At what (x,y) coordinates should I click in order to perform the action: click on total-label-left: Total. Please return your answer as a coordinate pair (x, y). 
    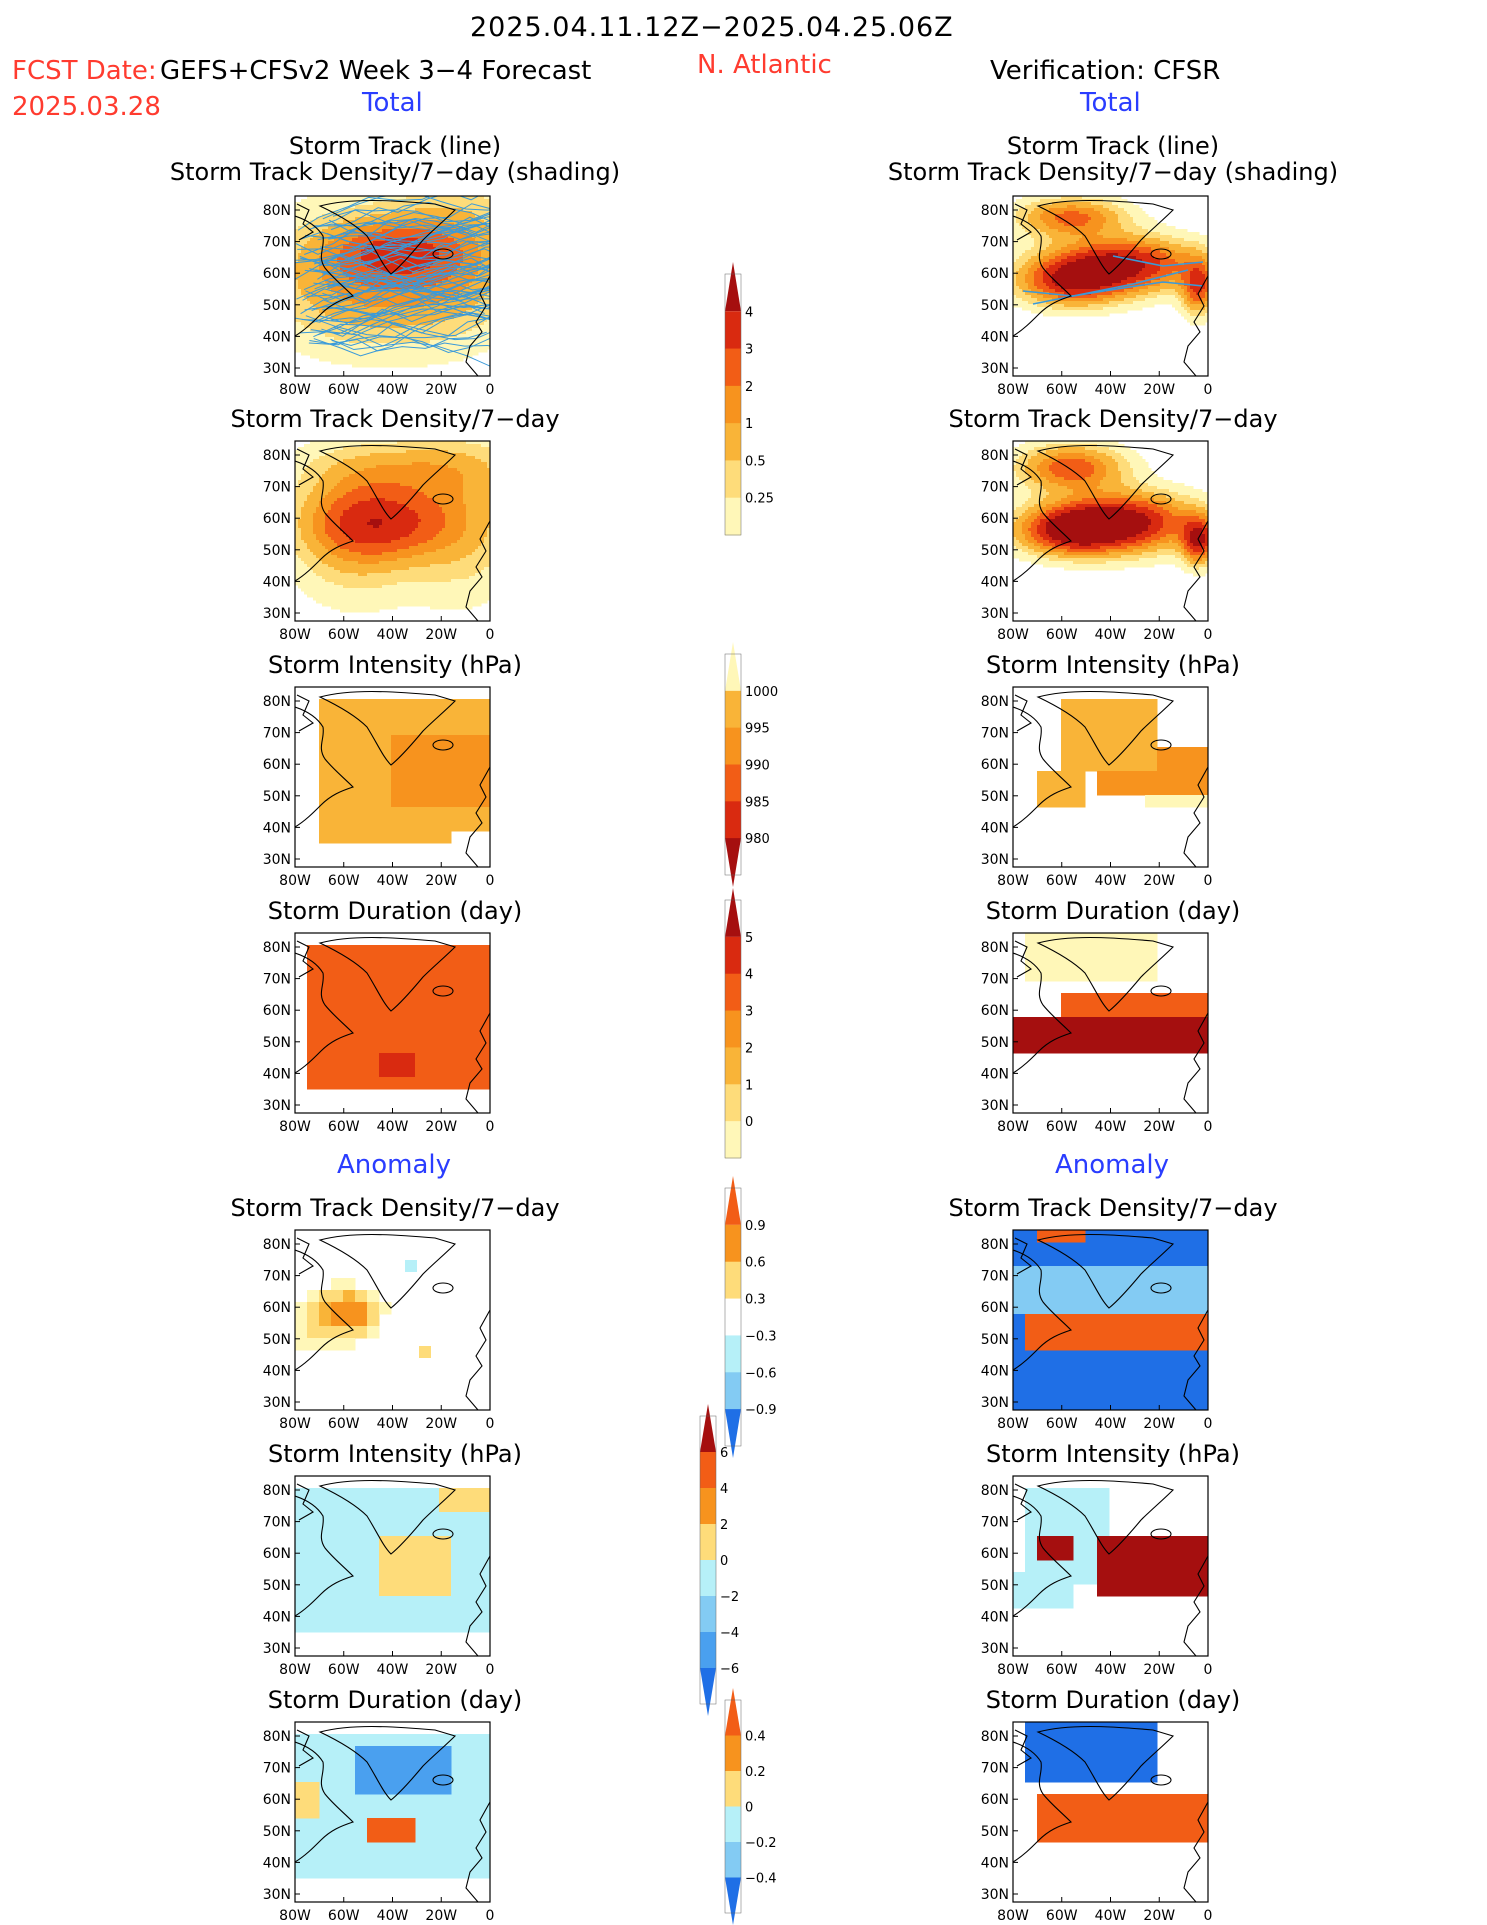
    Looking at the image, I should click on (392, 103).